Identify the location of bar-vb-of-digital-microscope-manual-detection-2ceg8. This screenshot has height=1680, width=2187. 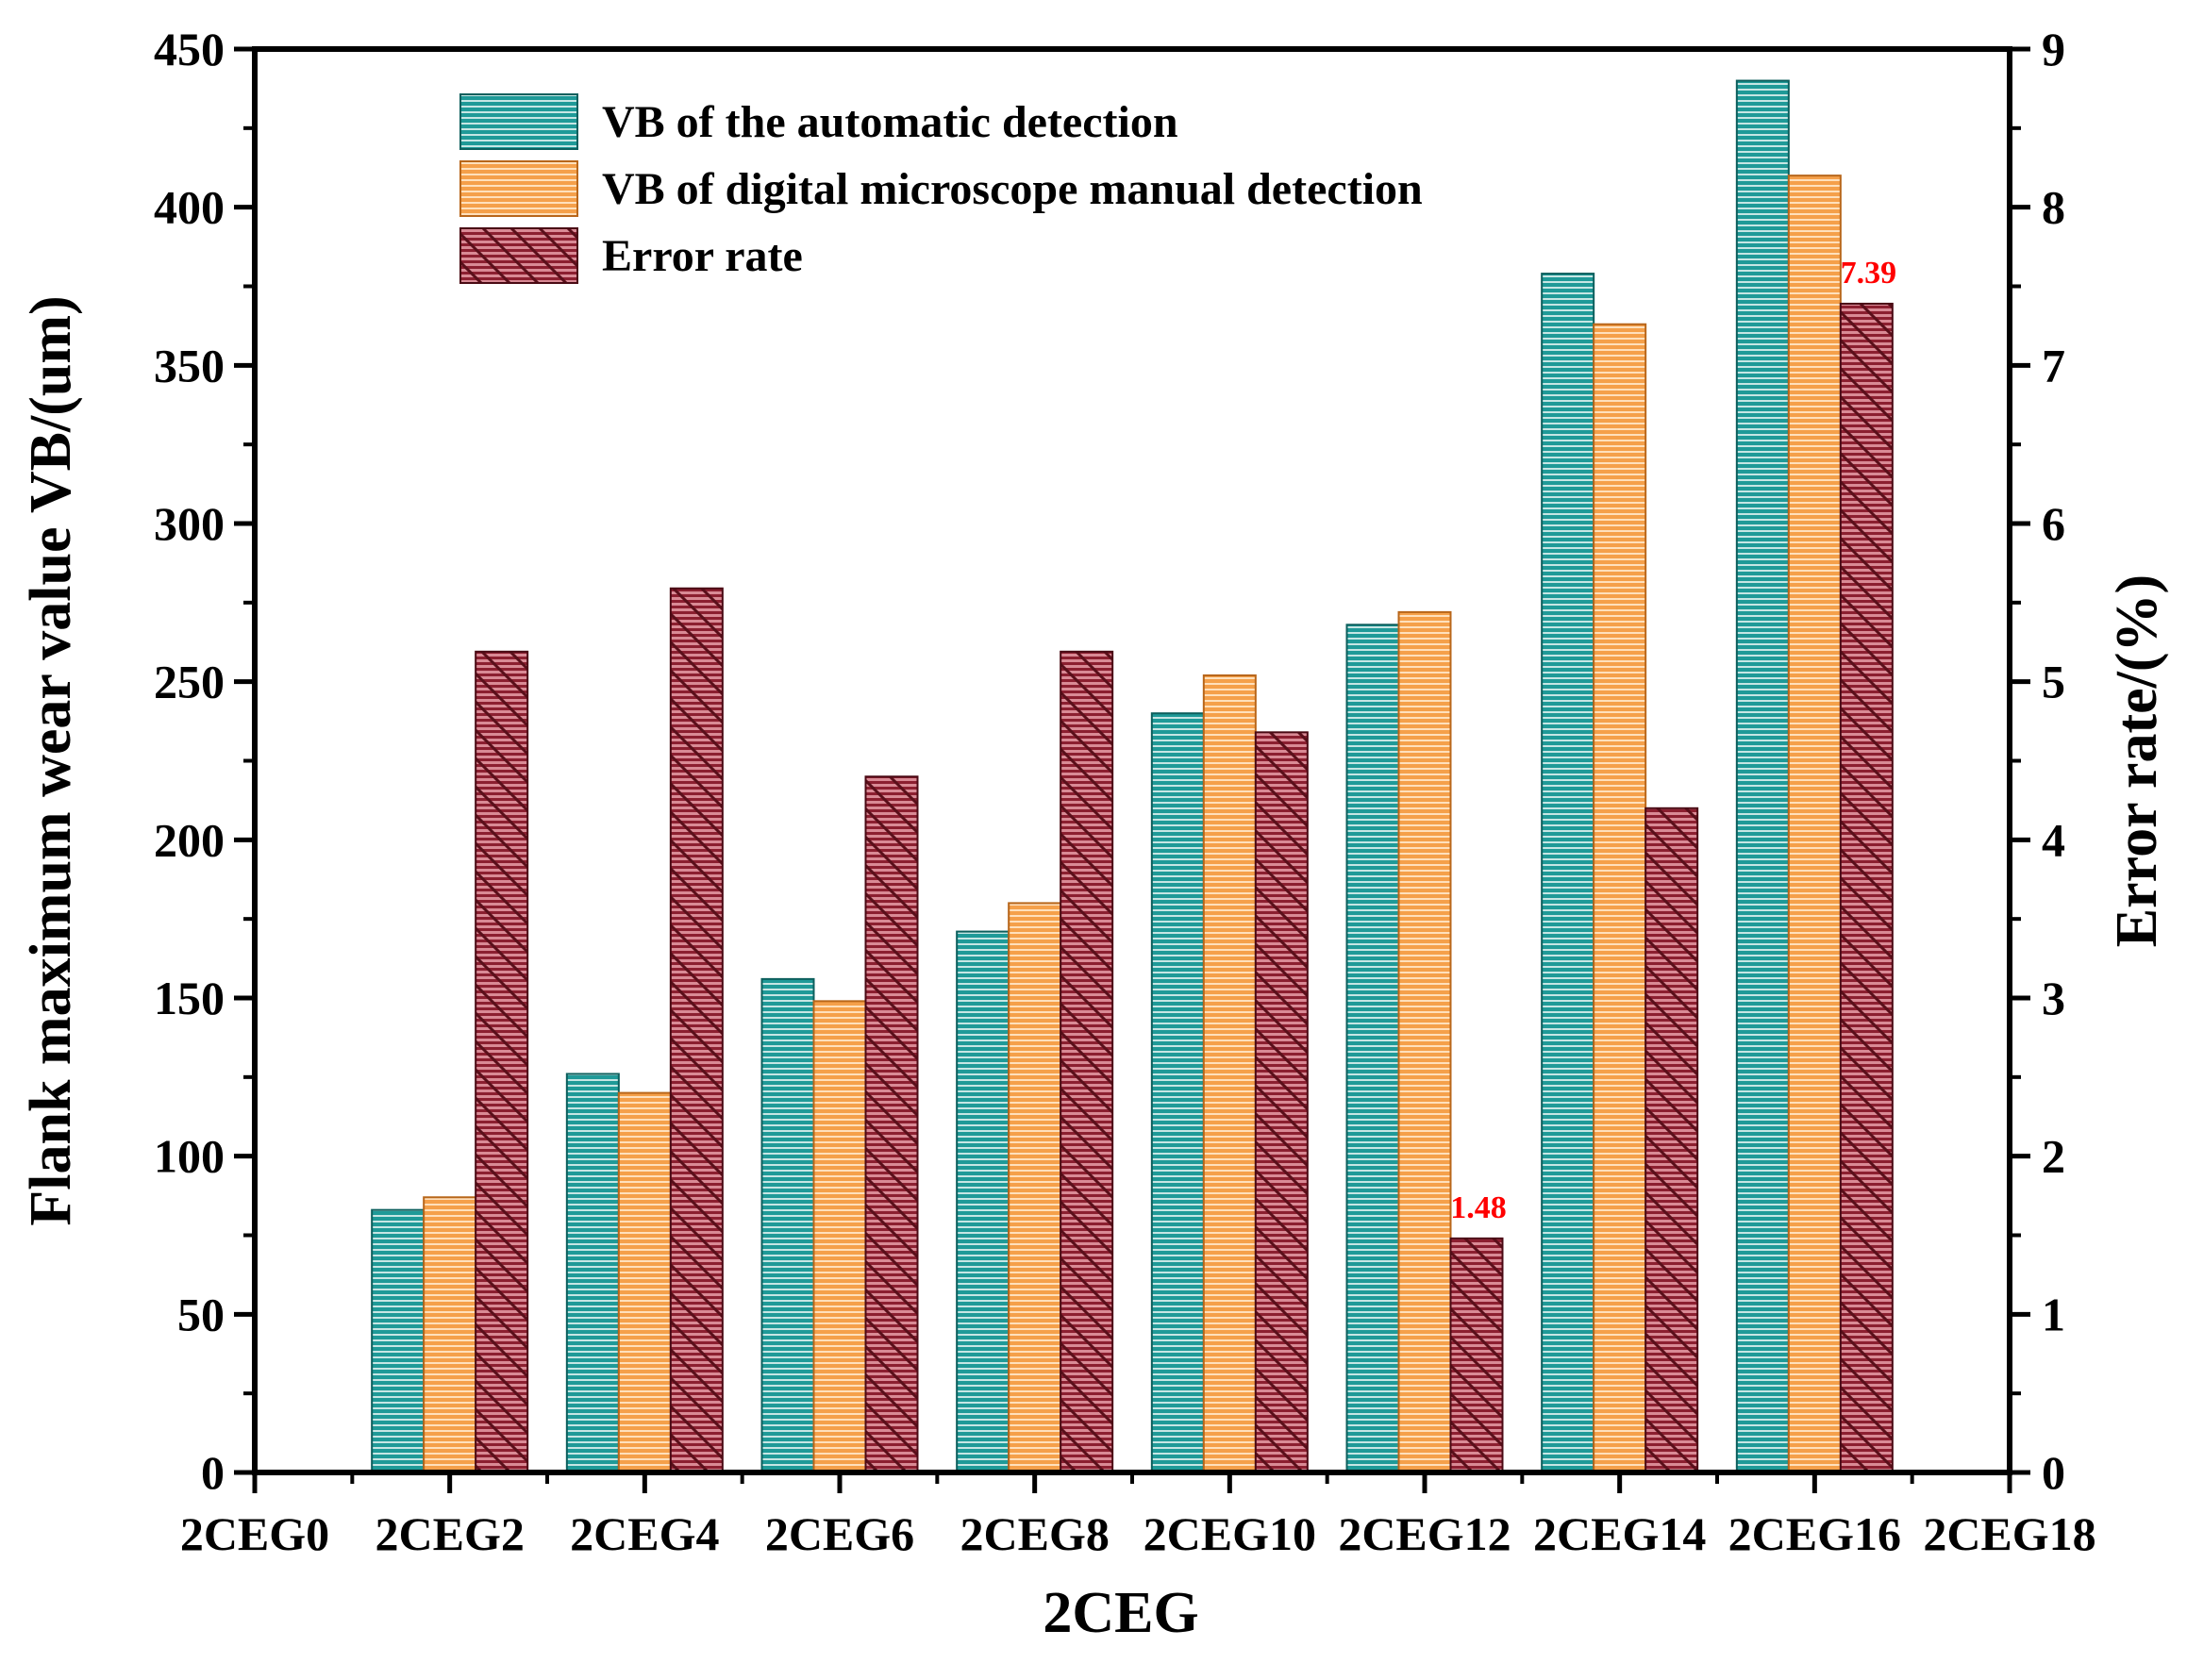
(1035, 1187).